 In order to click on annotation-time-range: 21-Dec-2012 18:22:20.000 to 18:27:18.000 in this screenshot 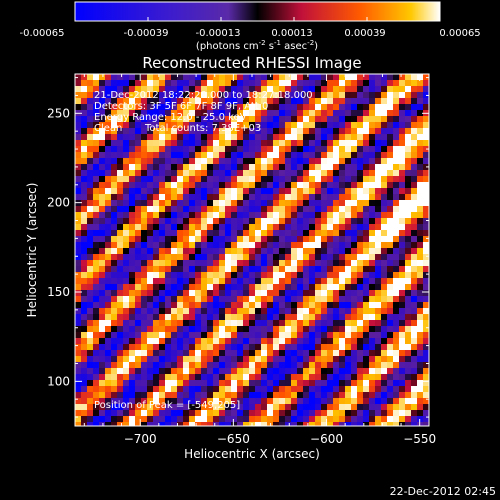, I will do `click(203, 95)`.